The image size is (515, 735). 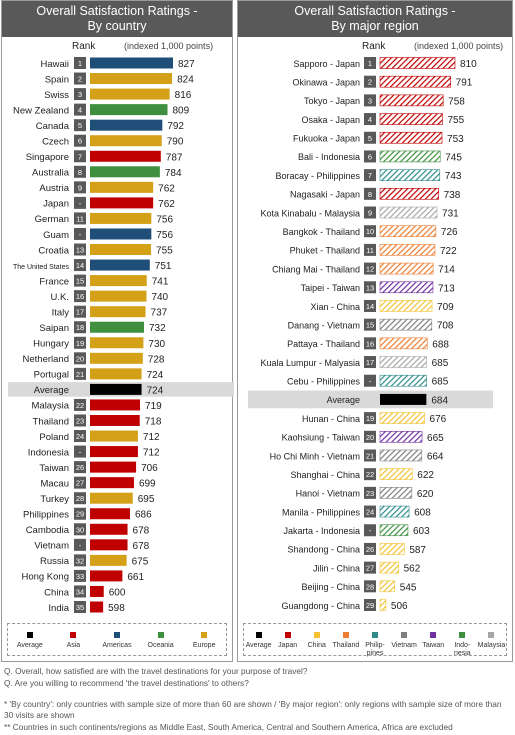 I want to click on country-value-label: 598, so click(x=116, y=608).